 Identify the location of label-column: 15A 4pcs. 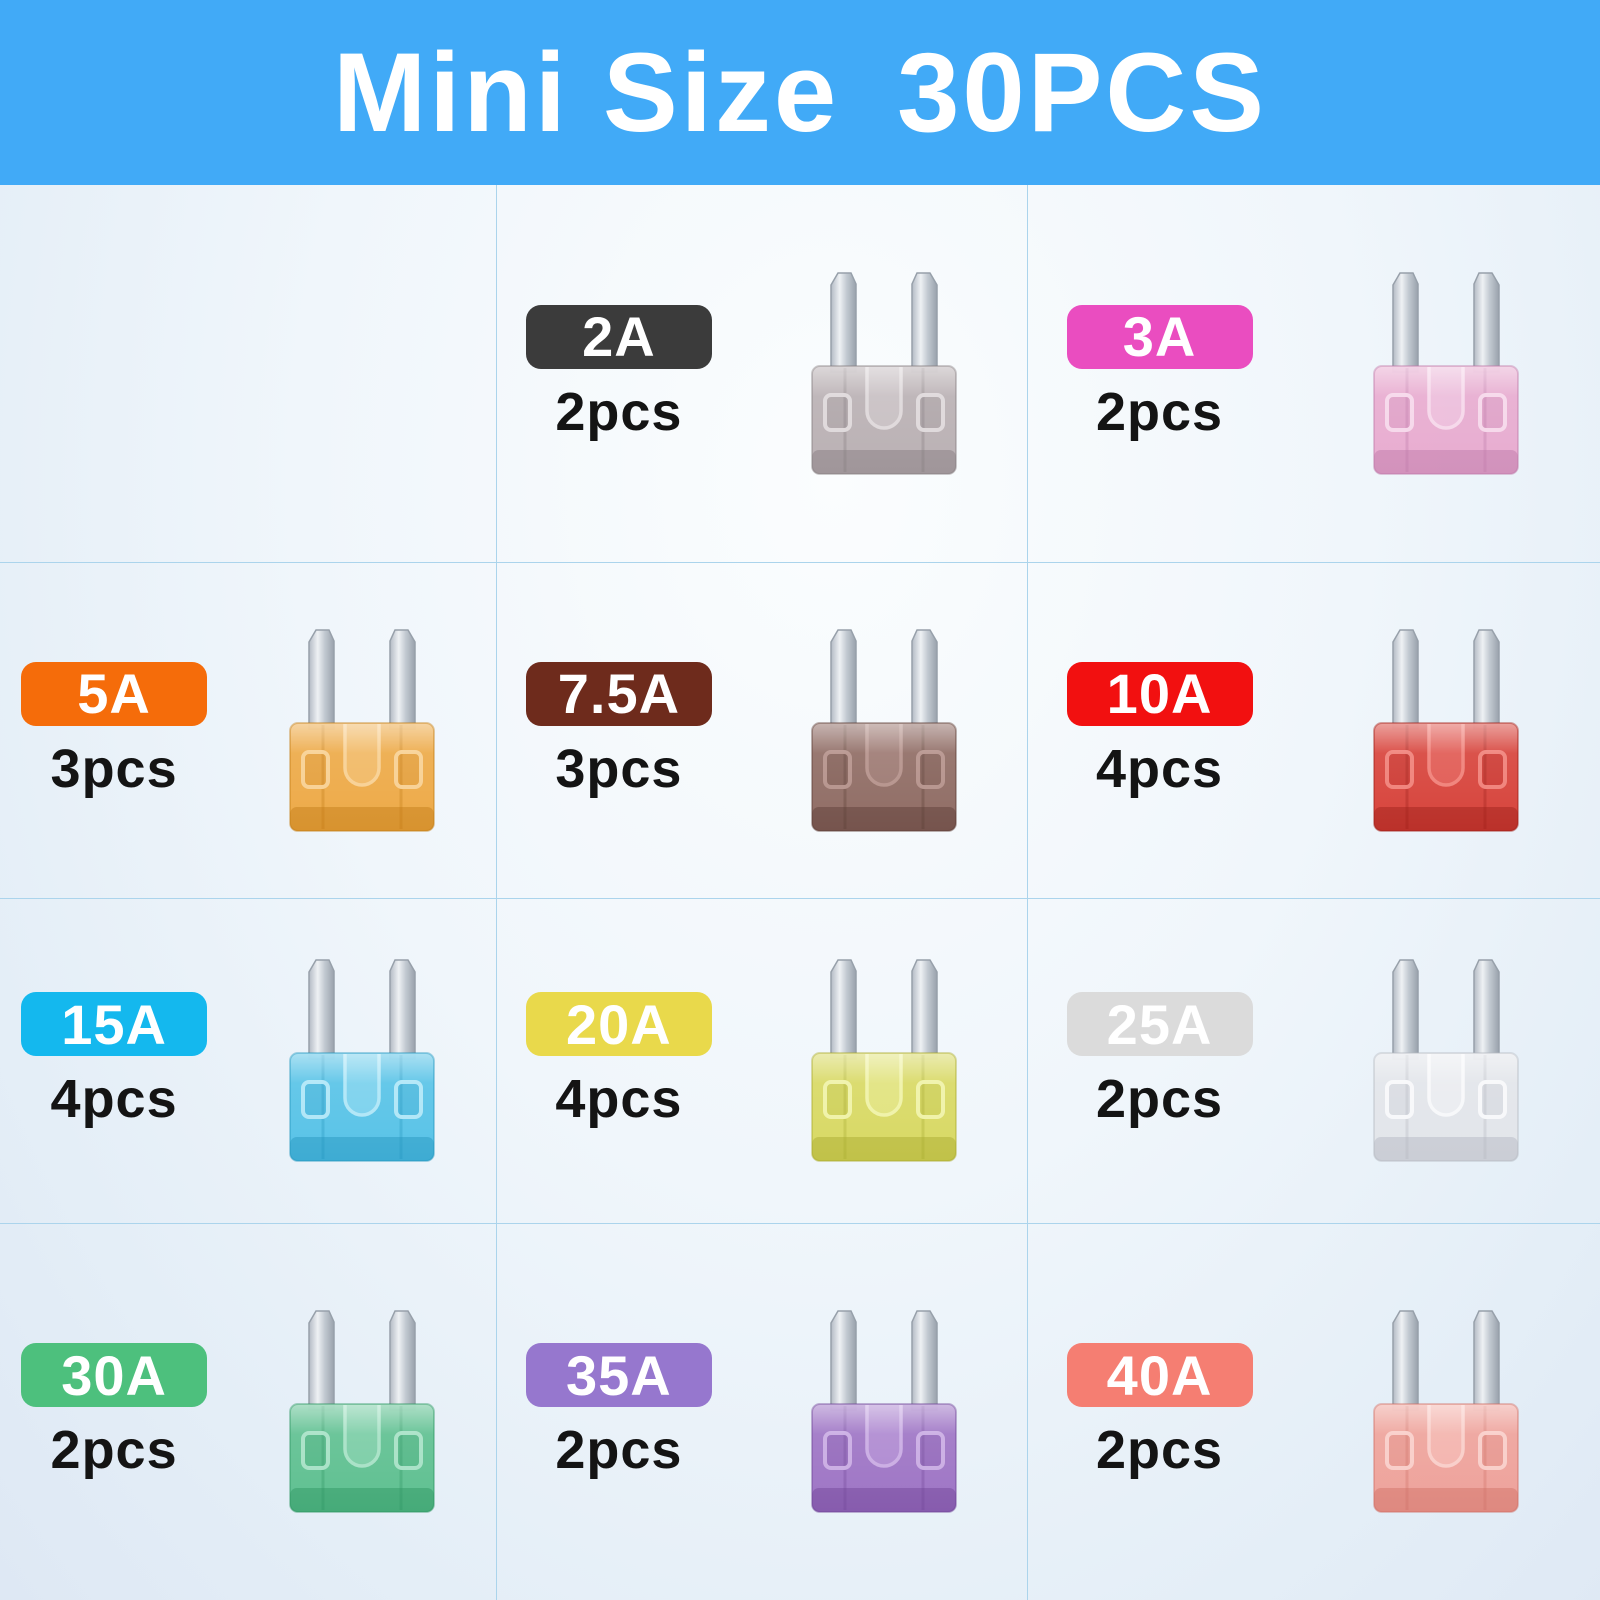
(114, 1061).